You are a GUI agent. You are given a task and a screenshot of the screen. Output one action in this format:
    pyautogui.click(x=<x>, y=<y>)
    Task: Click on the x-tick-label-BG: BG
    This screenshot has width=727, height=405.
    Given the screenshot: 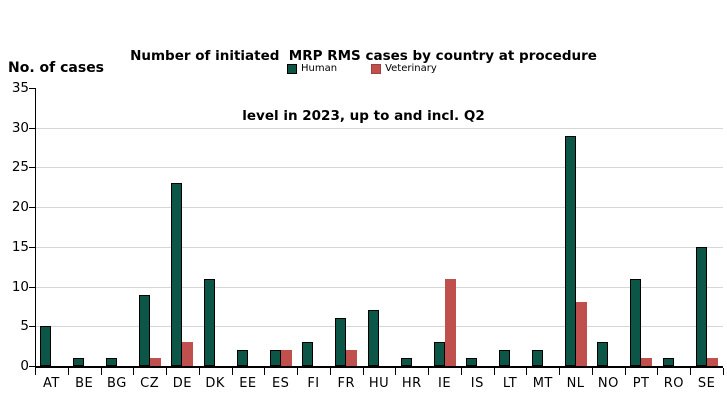 What is the action you would take?
    pyautogui.click(x=117, y=383)
    